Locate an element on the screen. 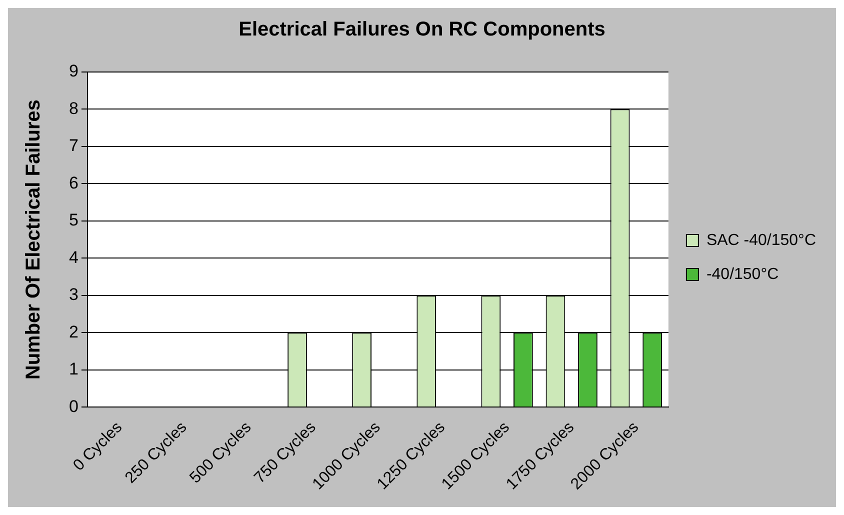  y-tick-label: 6 is located at coordinates (73, 182).